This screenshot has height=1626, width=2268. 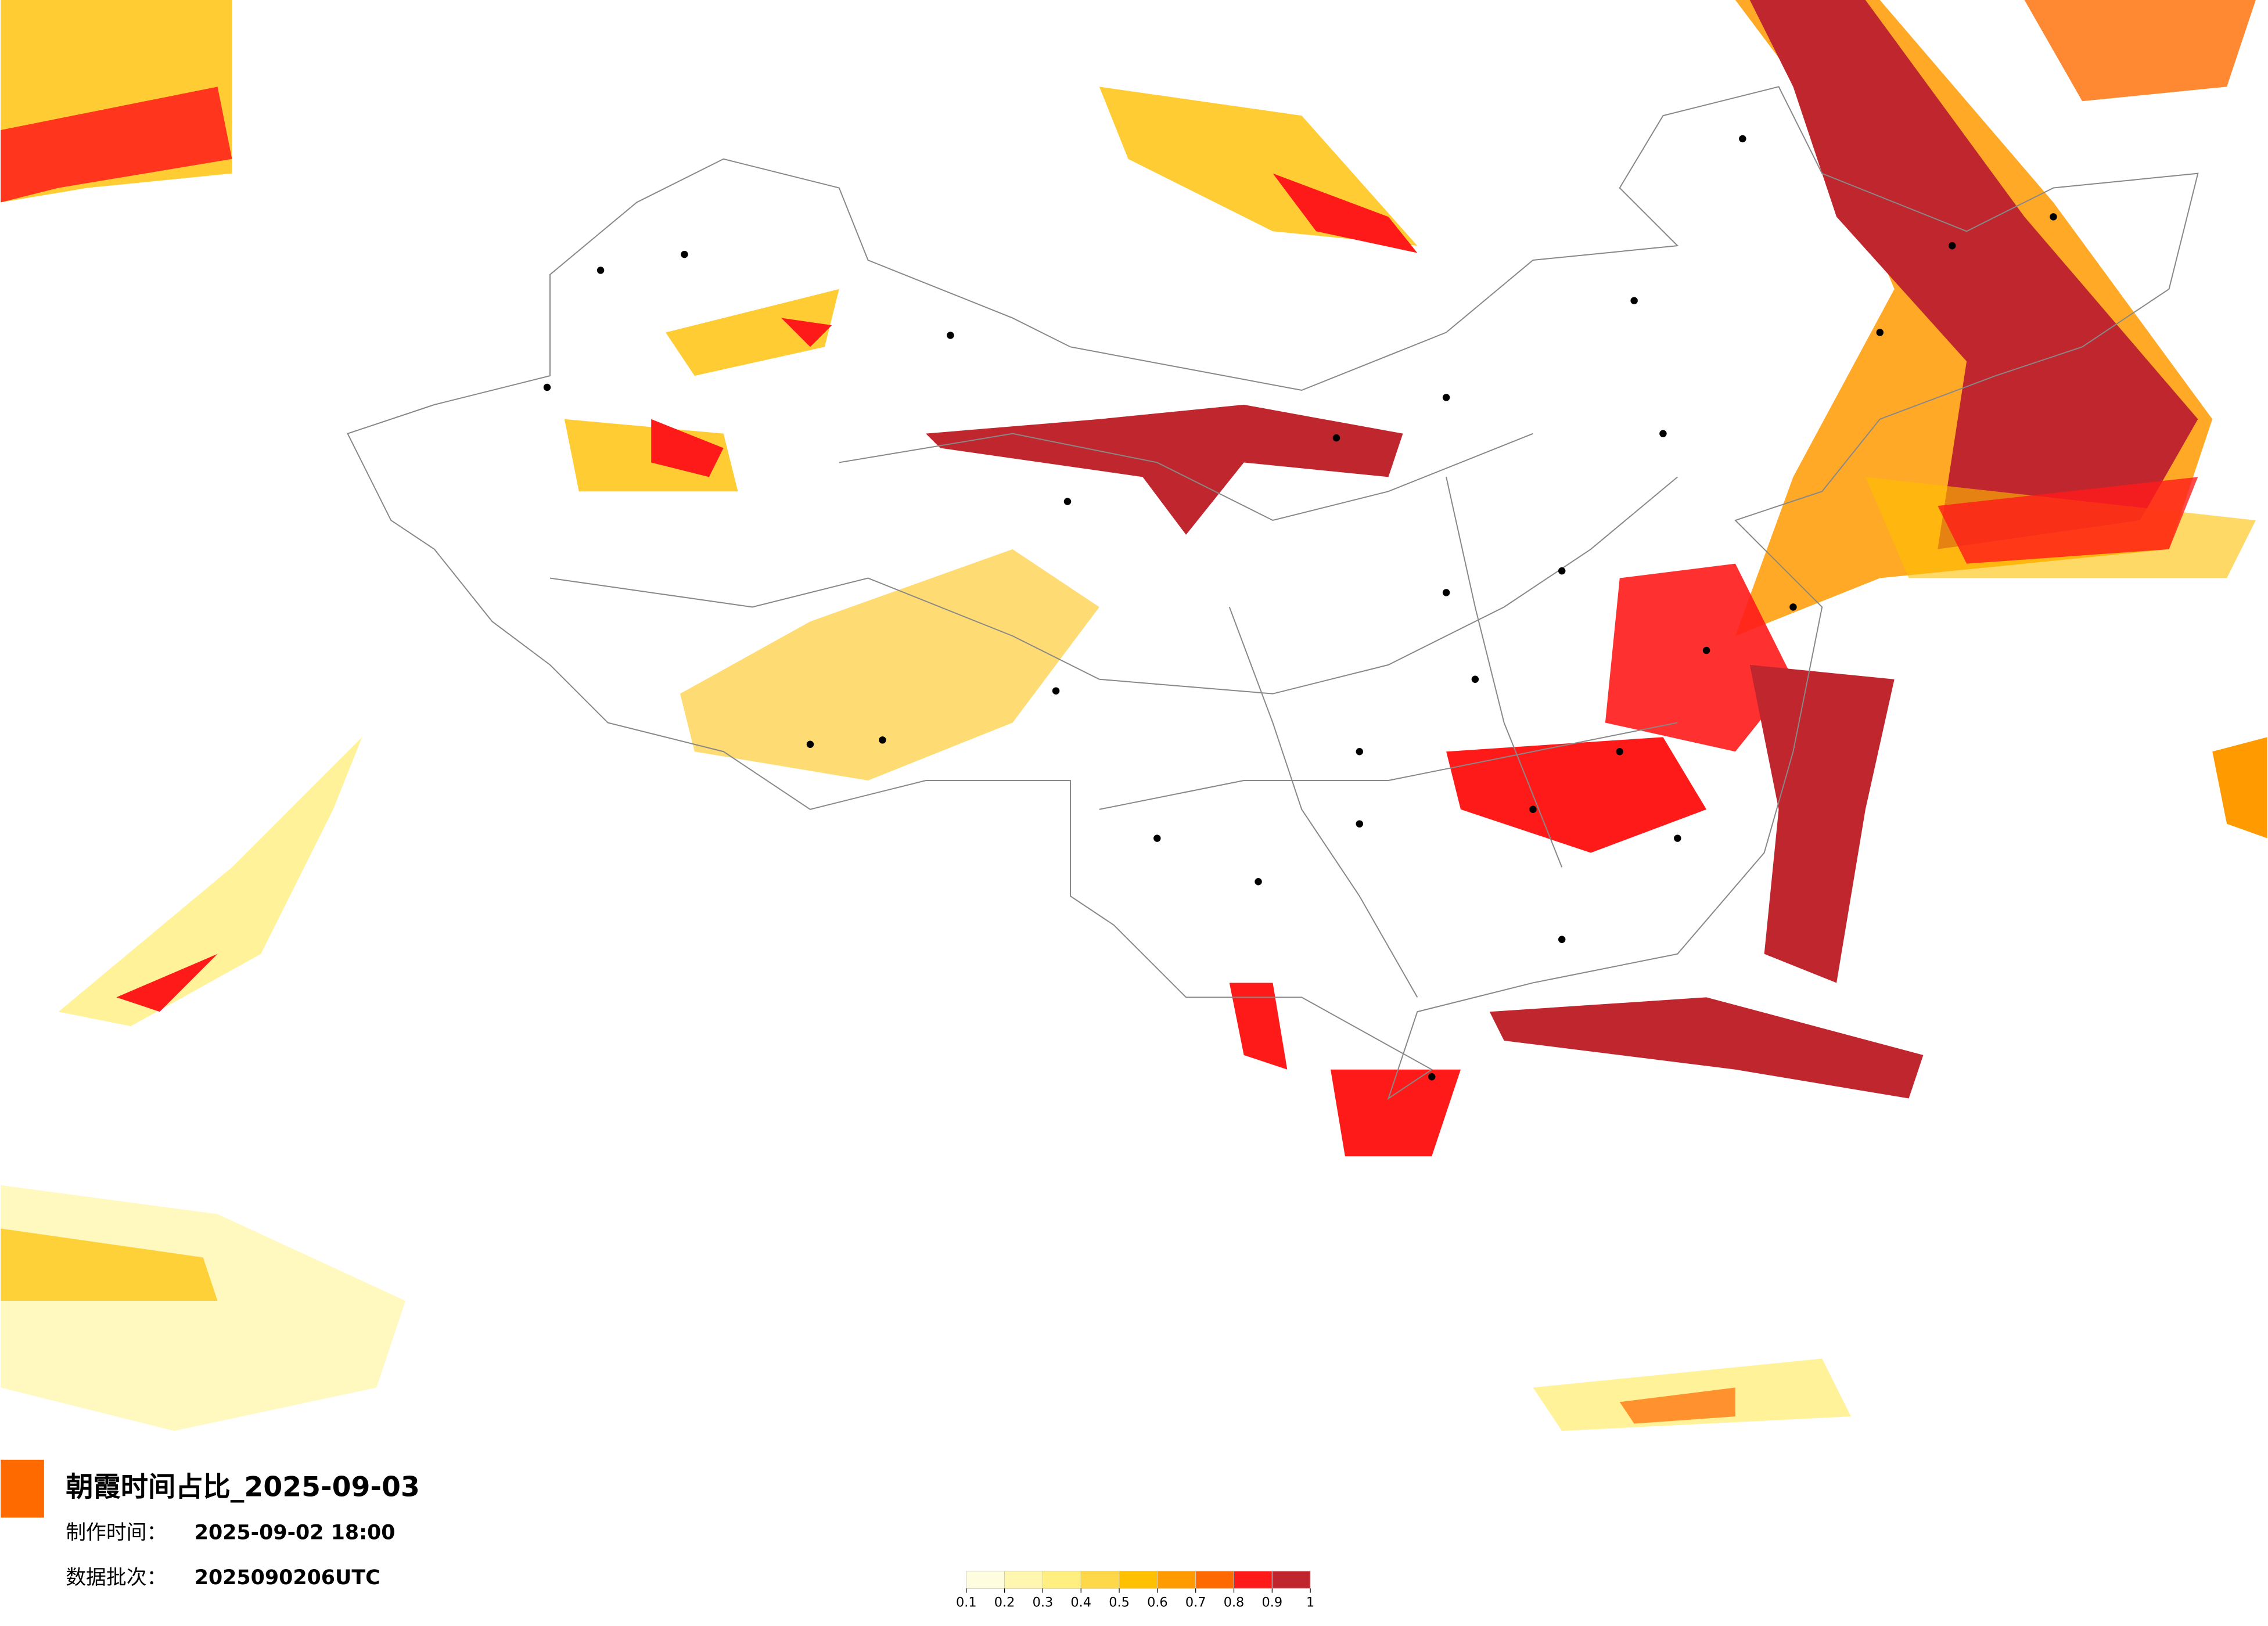 What do you see at coordinates (1043, 1602) in the screenshot?
I see `legend-tick-label: 0.3` at bounding box center [1043, 1602].